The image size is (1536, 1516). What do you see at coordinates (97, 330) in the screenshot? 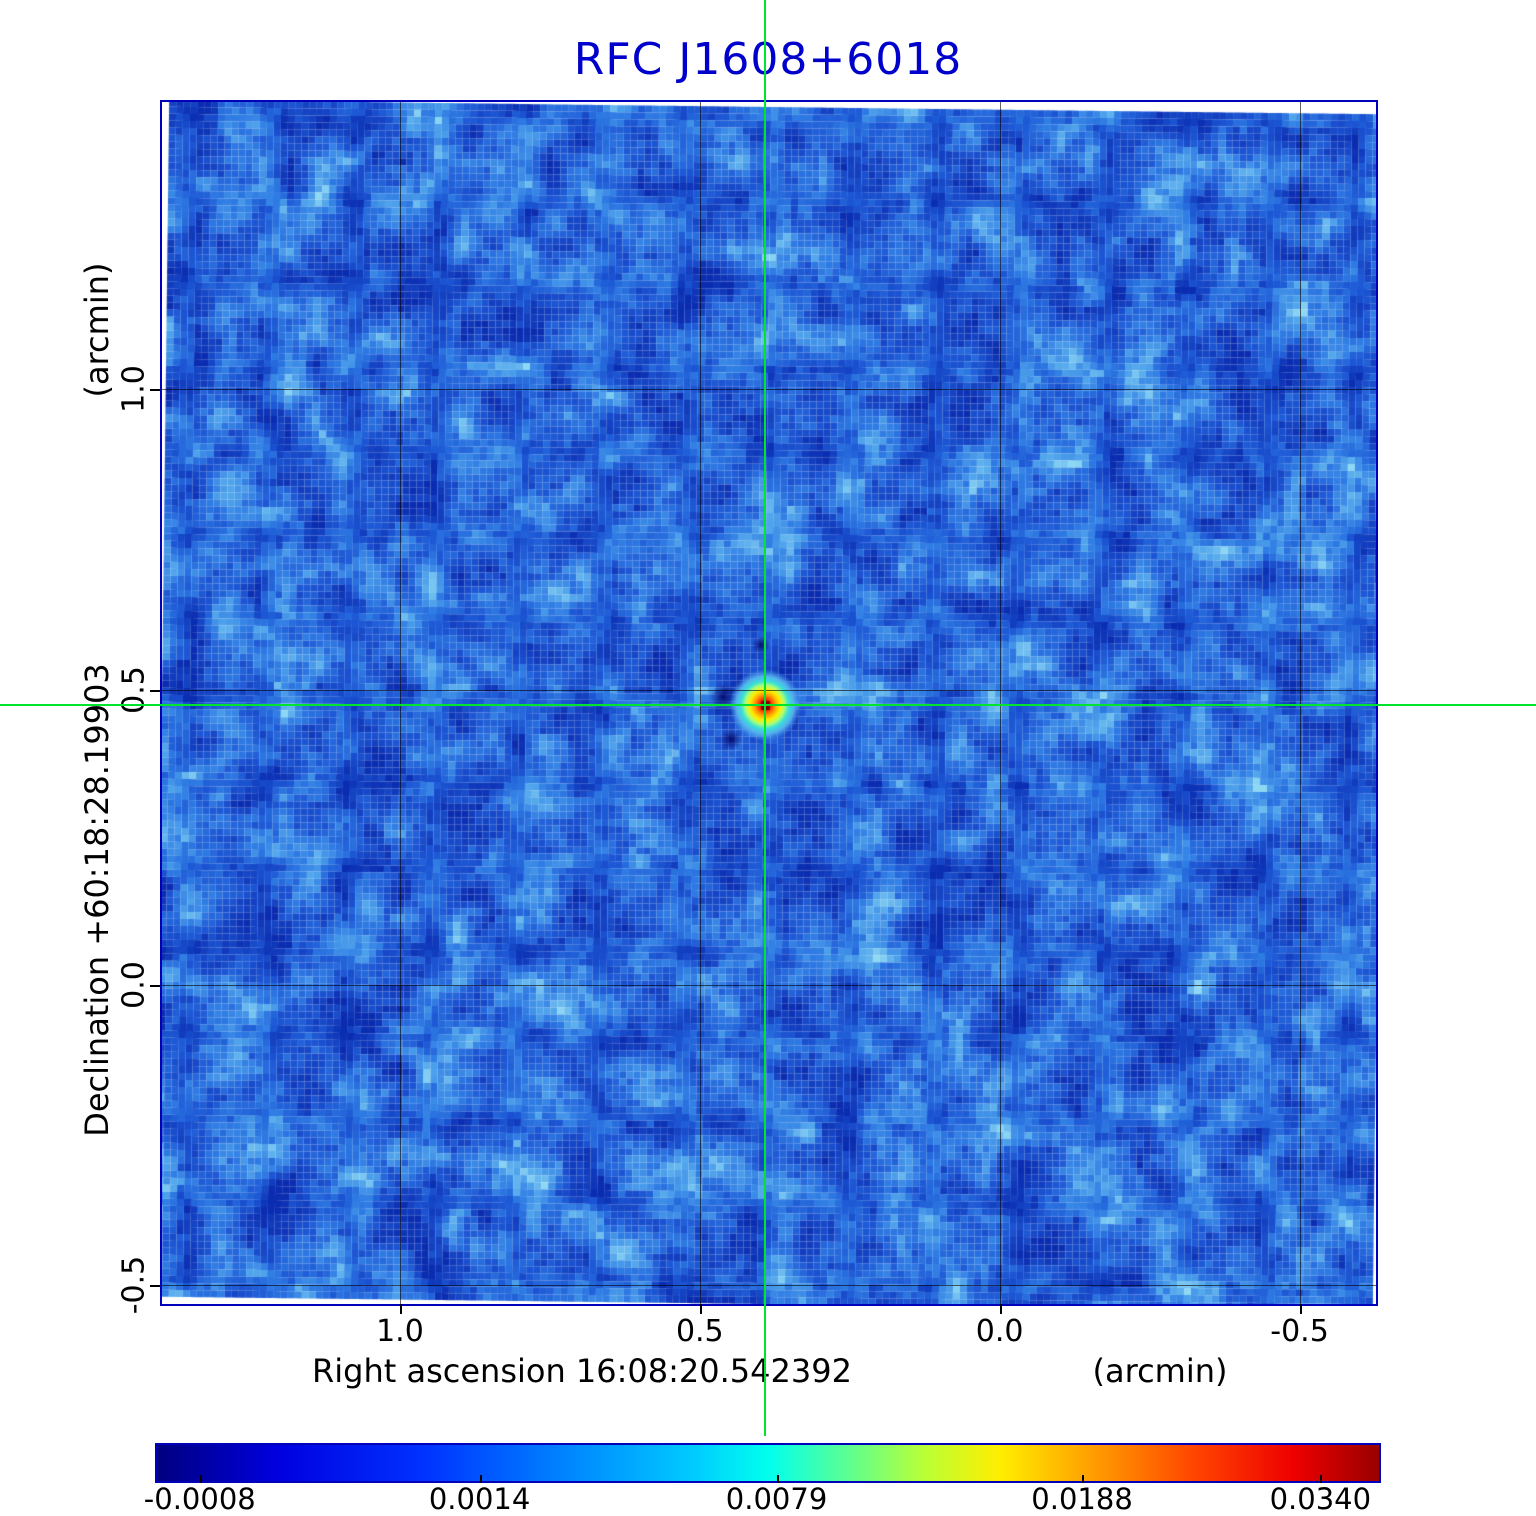
I see `y-axis-unit-label: (arcmin)` at bounding box center [97, 330].